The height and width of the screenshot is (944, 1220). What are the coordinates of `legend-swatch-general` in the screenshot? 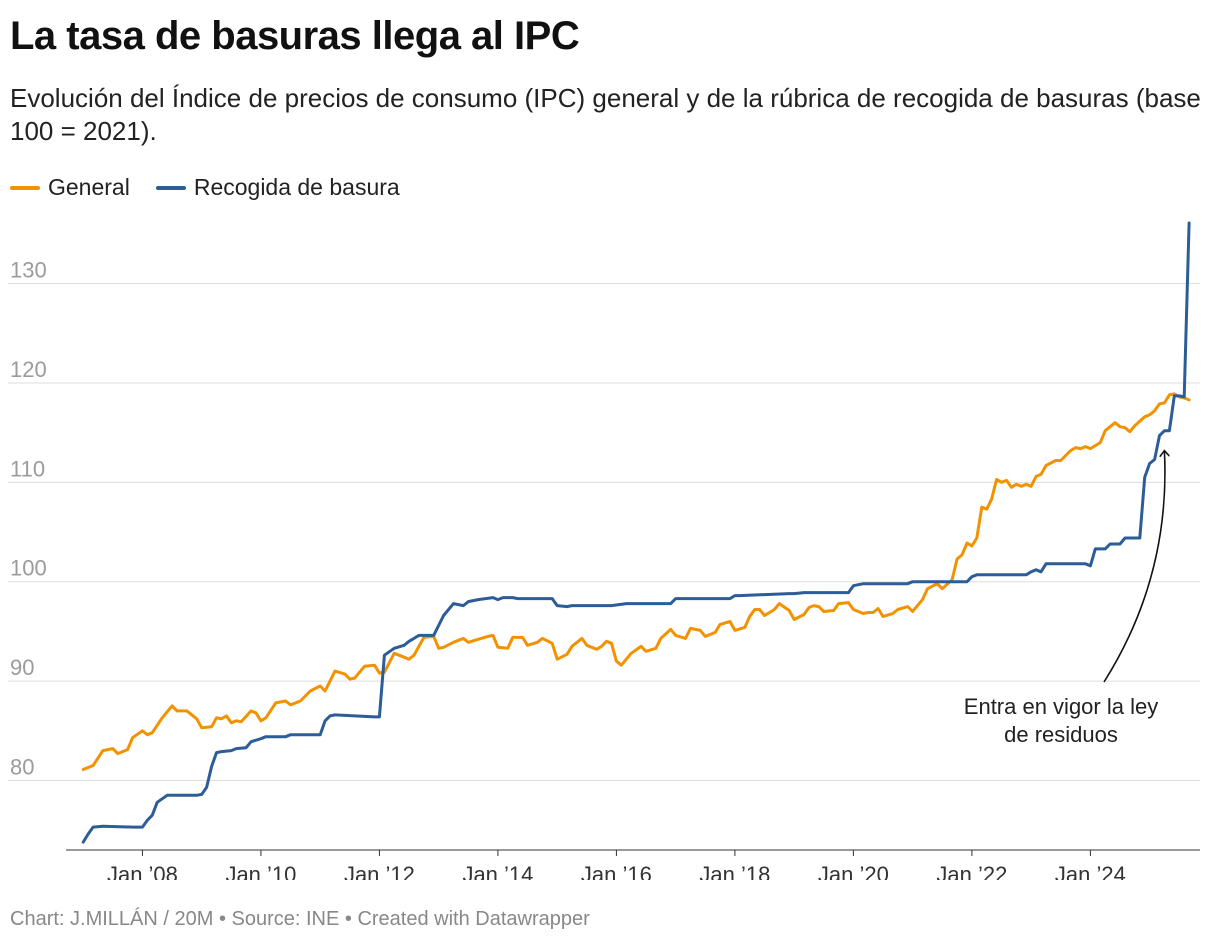 It's located at (25, 187).